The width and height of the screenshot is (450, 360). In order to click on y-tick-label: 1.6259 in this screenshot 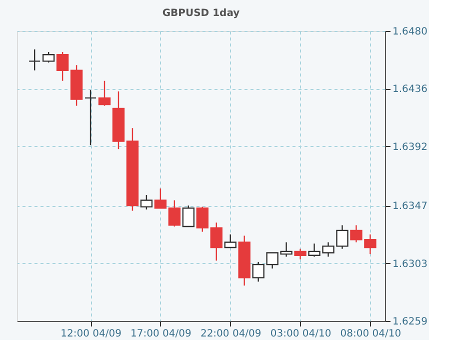, I will do `click(410, 322)`.